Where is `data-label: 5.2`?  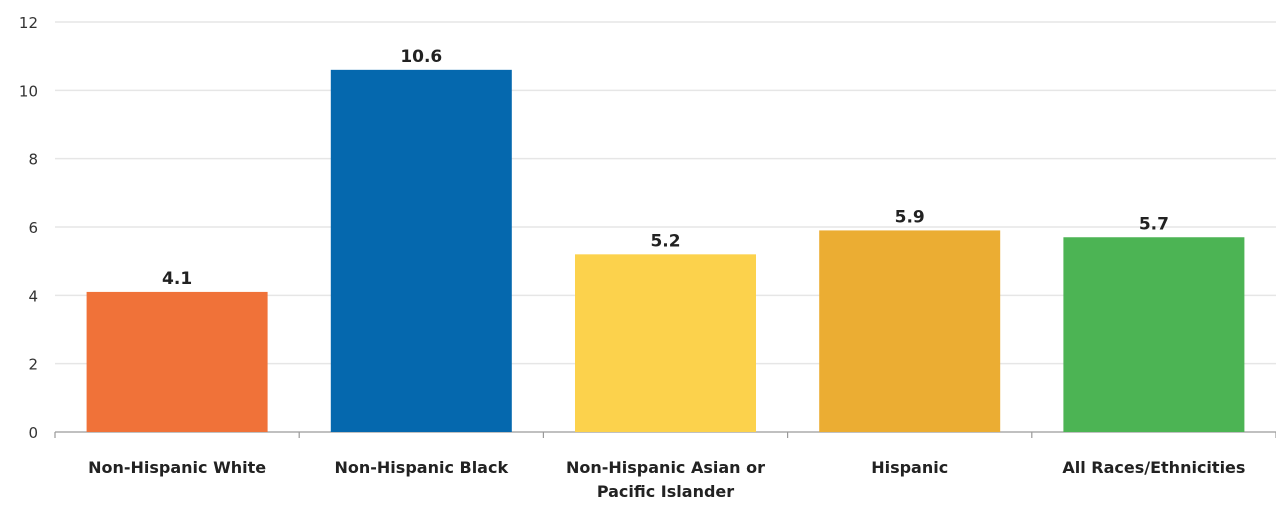
data-label: 5.2 is located at coordinates (665, 241).